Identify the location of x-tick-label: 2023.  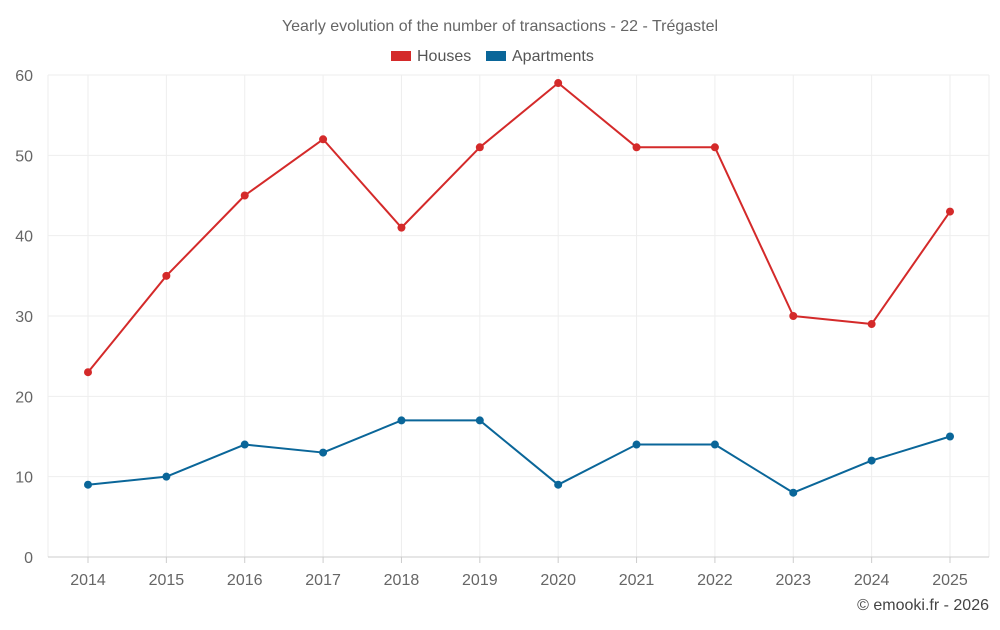
(793, 580).